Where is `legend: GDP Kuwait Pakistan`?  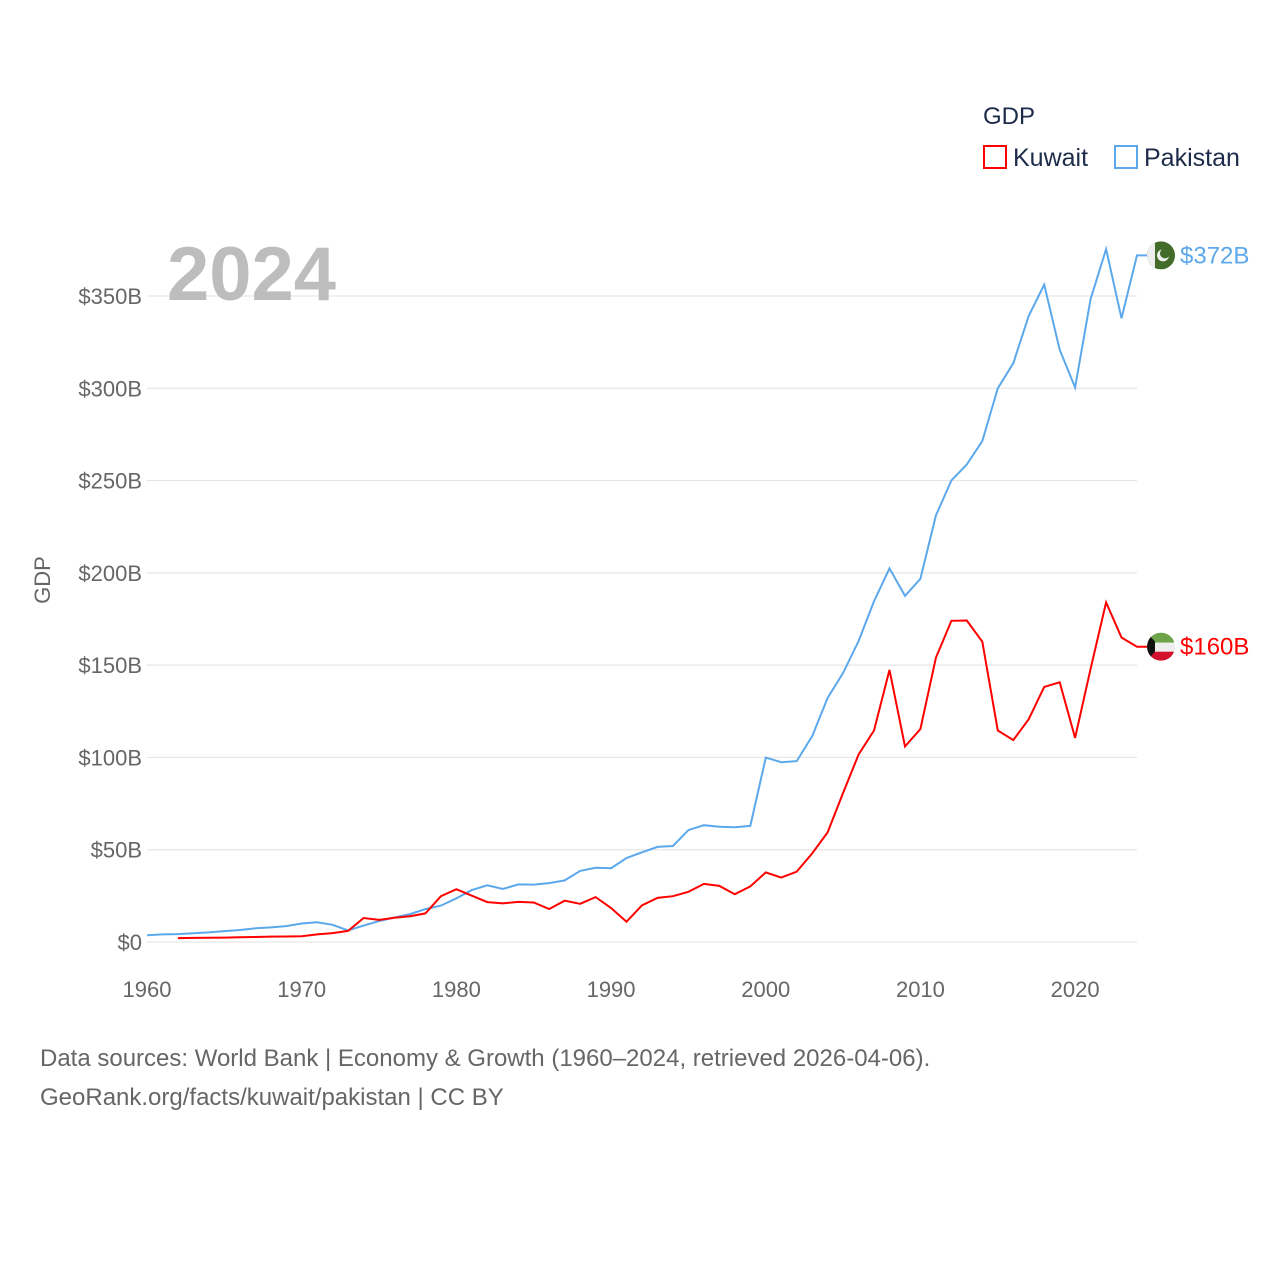
legend: GDP Kuwait Pakistan is located at coordinates (1111, 137).